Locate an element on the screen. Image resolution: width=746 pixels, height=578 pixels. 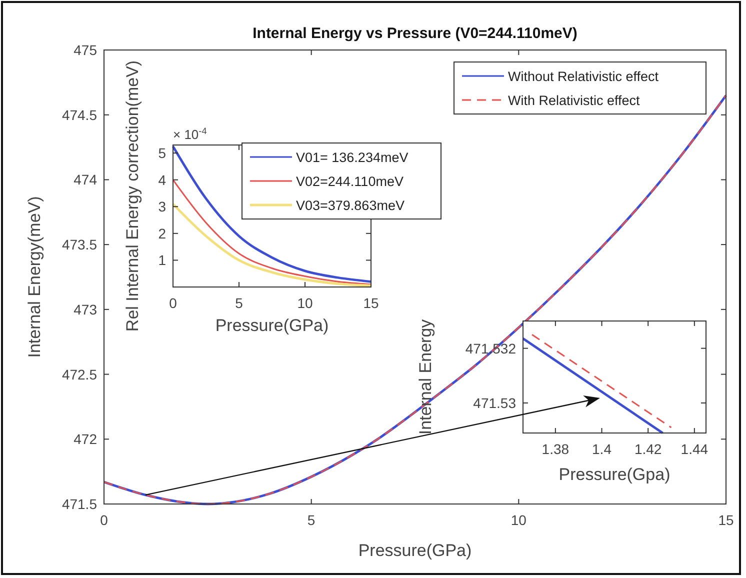
y-tick-label: 471.53 is located at coordinates (494, 402).